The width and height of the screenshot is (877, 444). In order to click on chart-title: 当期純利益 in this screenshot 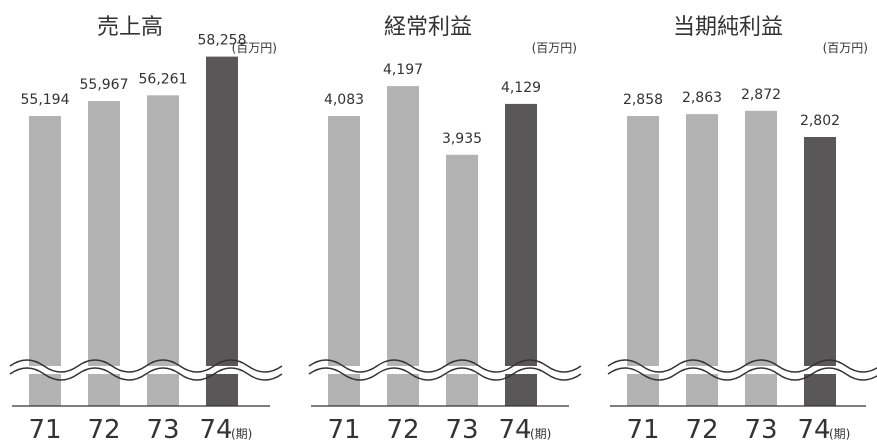, I will do `click(728, 27)`.